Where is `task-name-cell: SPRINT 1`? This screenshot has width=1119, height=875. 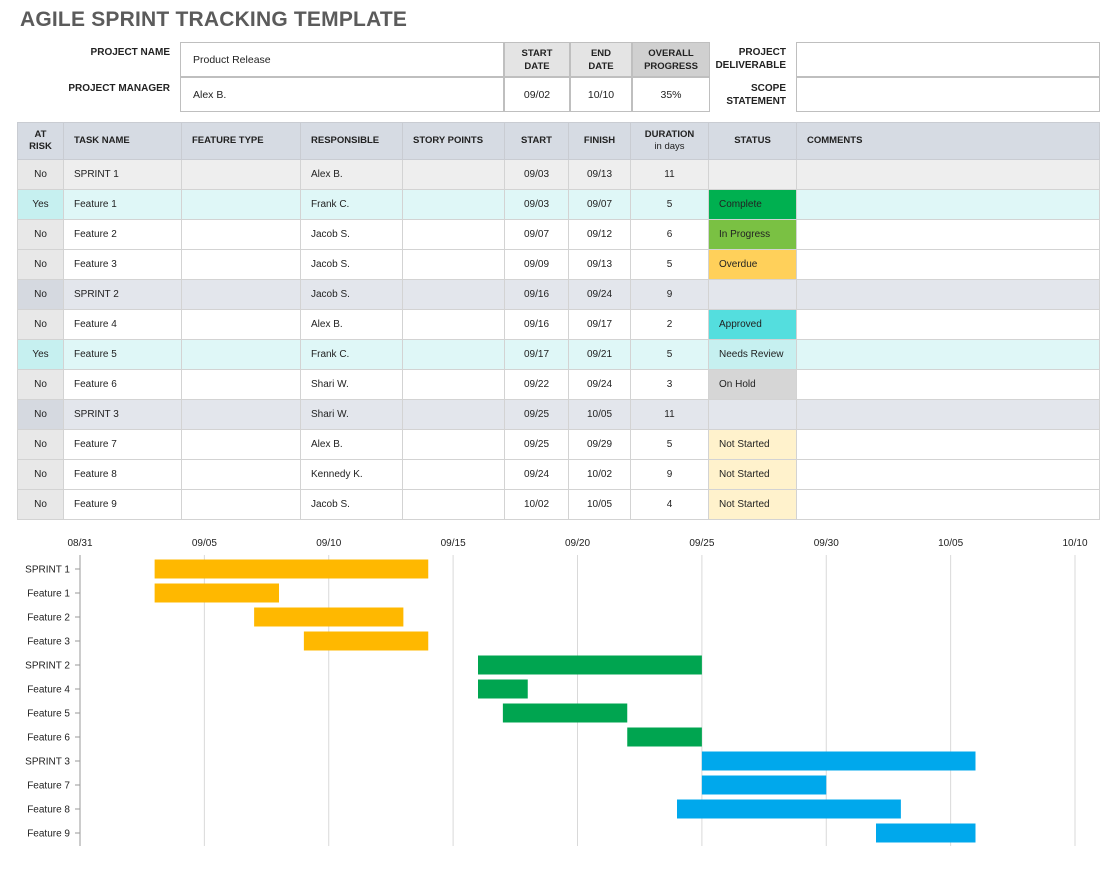
task-name-cell: SPRINT 1 is located at coordinates (122, 174).